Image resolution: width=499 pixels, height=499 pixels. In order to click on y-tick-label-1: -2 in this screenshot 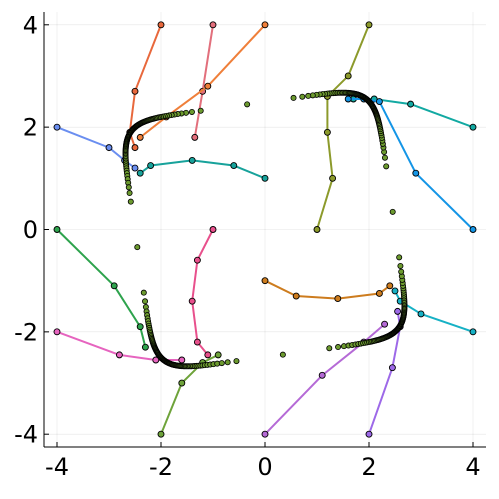, I will do `click(26, 332)`.